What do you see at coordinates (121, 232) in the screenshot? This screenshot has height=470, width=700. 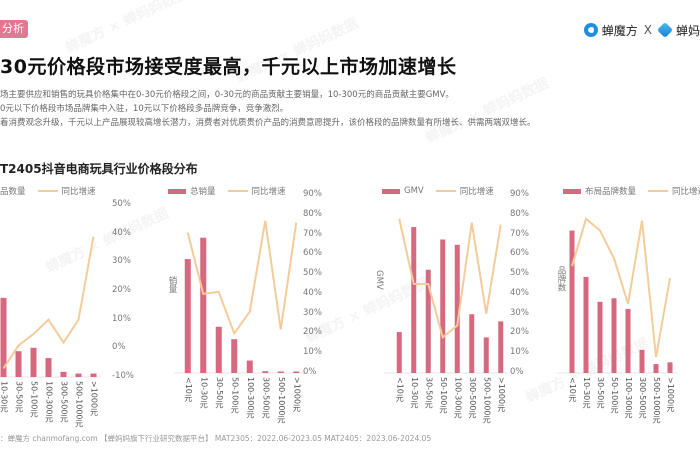 I see `right-axis-tick: 40%` at bounding box center [121, 232].